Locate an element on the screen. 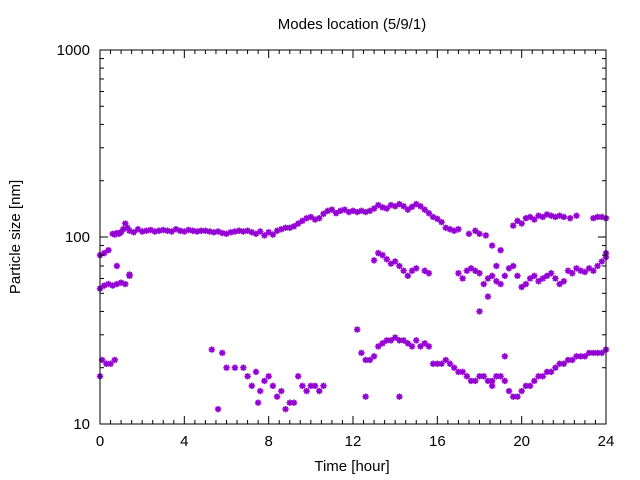 This screenshot has height=480, width=640. x-tick-label: 8 is located at coordinates (268, 441).